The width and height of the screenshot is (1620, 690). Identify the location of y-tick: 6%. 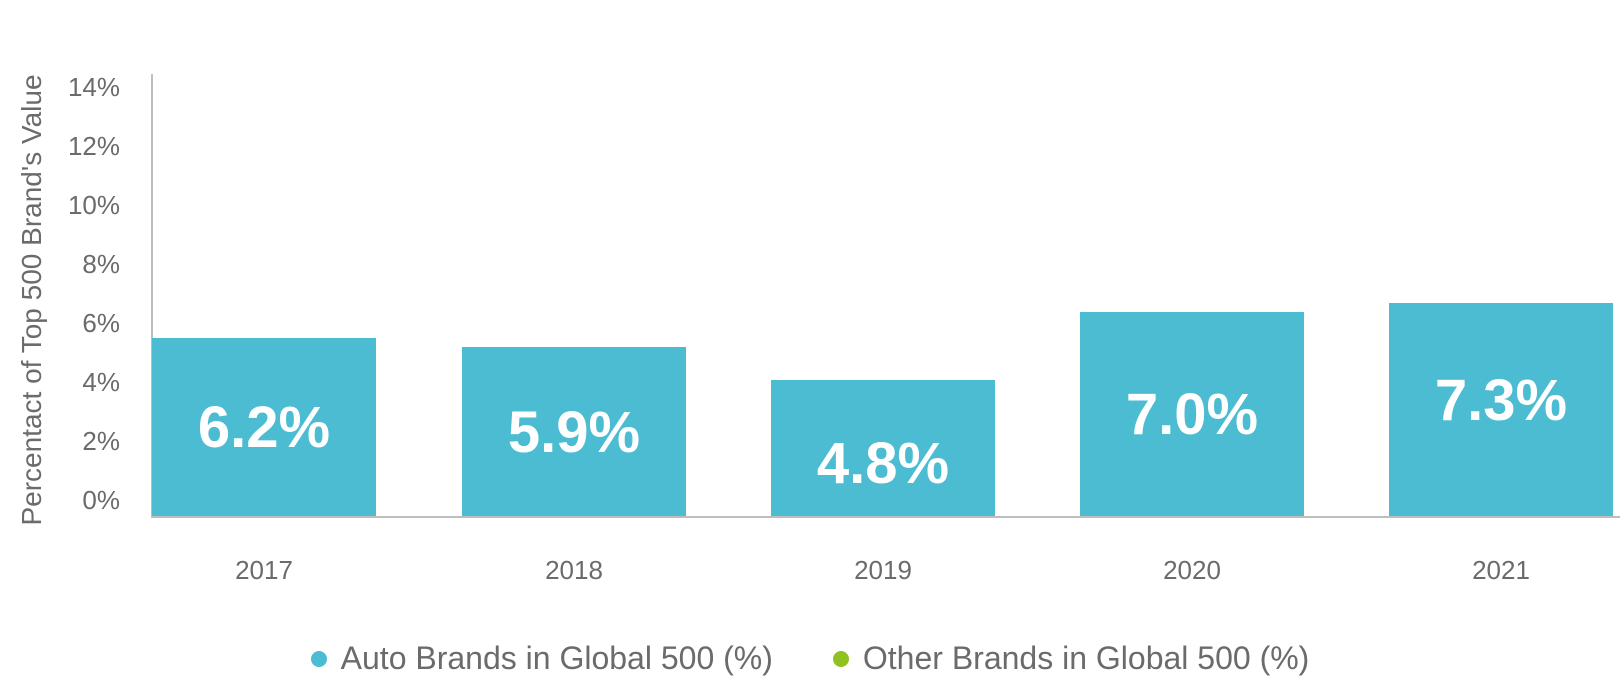
(101, 323).